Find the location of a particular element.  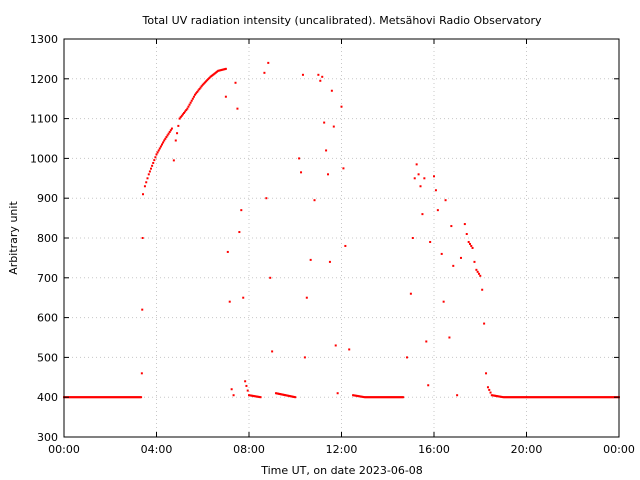

y-tick-label: 500 is located at coordinates (47, 357).